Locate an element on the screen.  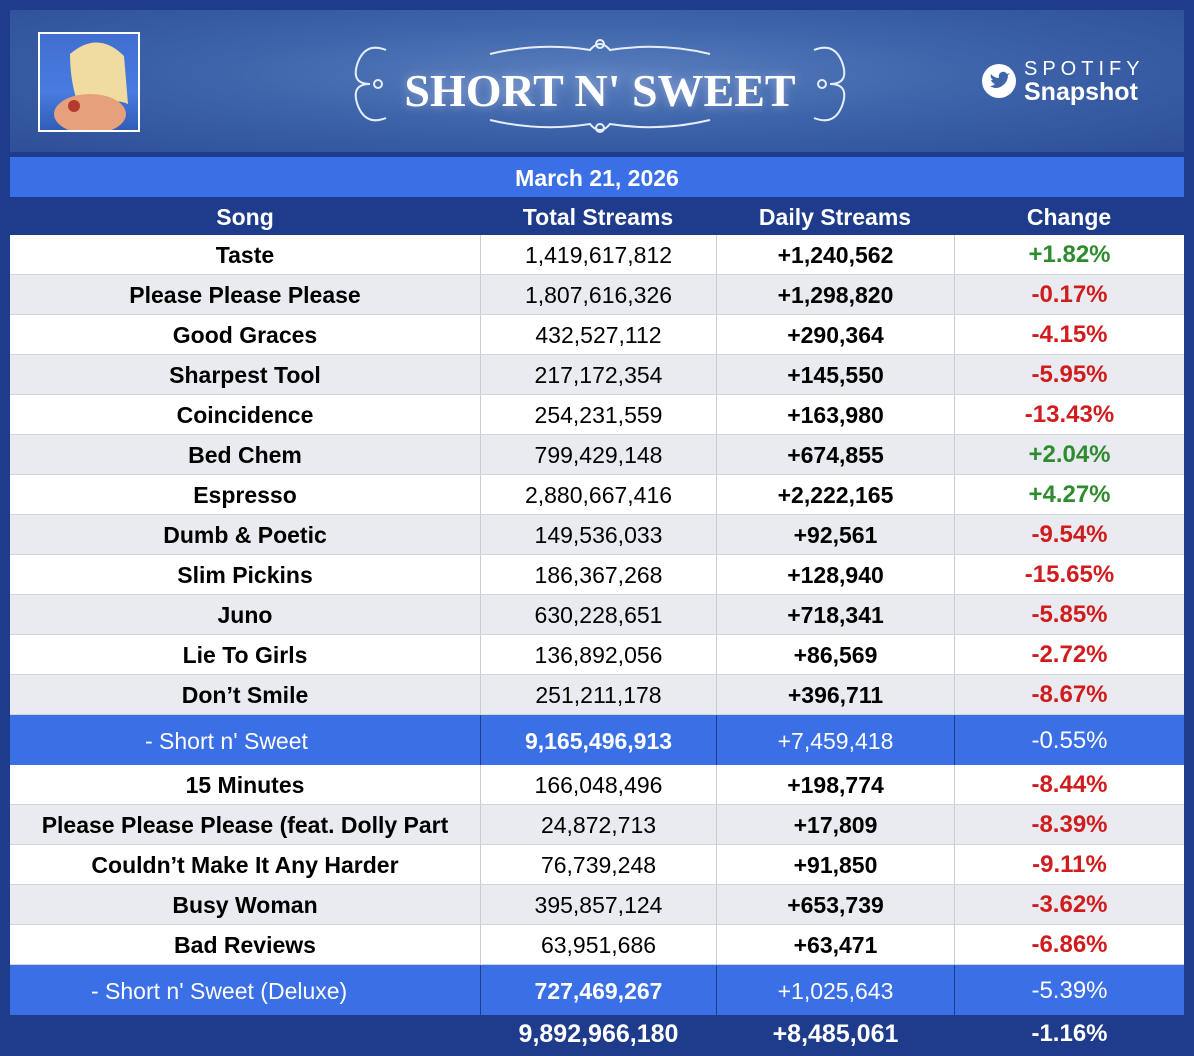
table-row: 15 Minutes 166,048,496 +198,774 -8.44% is located at coordinates (597, 785).